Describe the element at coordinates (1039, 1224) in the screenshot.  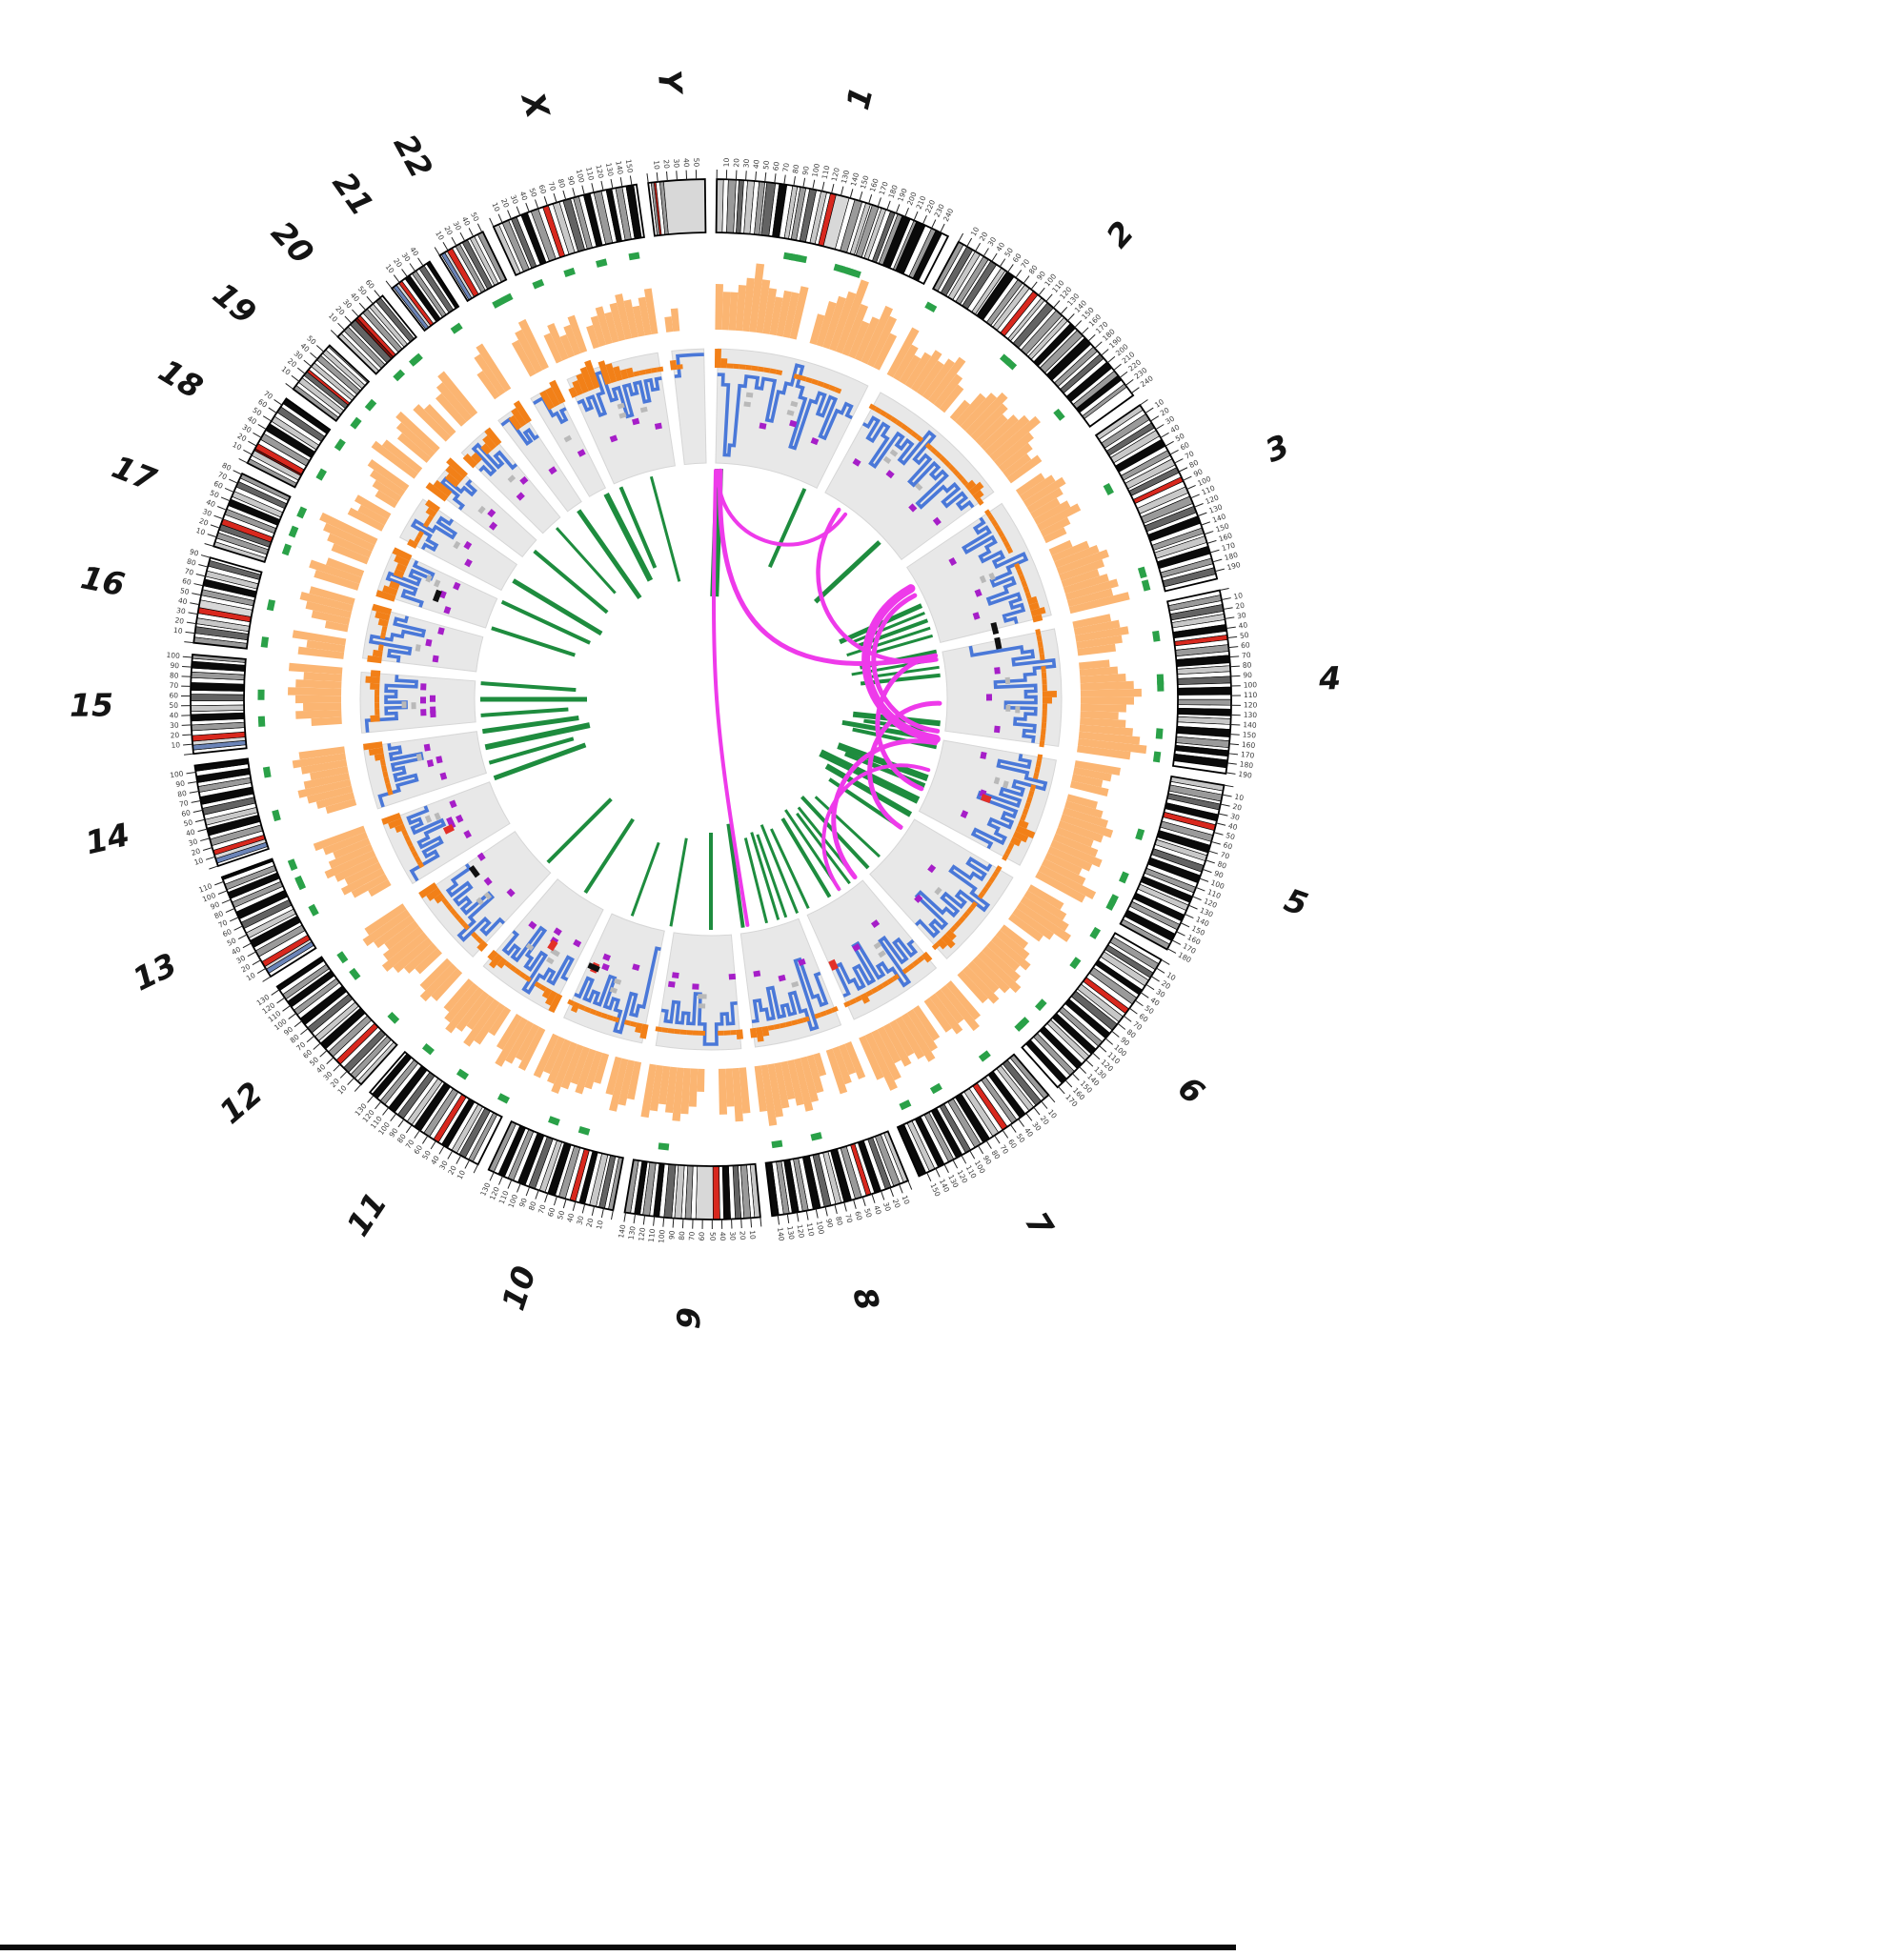
I see `chromosome-label-7: 7` at that location.